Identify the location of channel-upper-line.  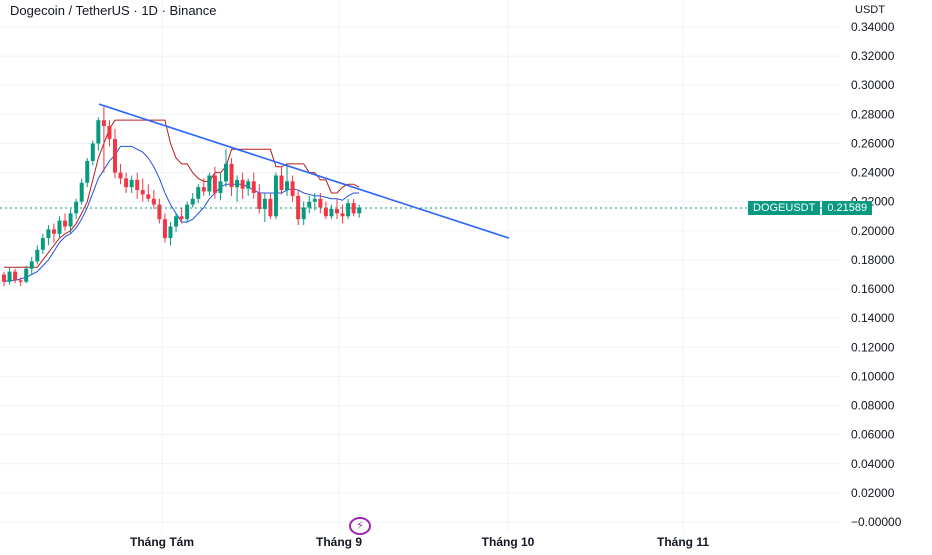
(182, 193).